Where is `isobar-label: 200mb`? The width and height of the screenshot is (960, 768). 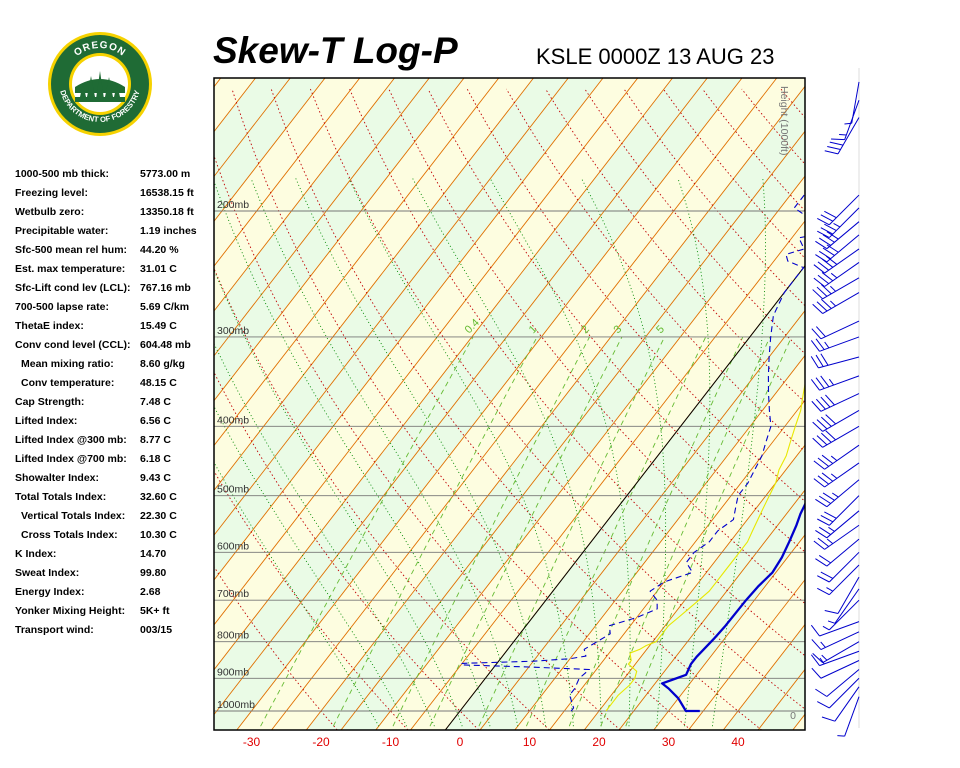 isobar-label: 200mb is located at coordinates (233, 205).